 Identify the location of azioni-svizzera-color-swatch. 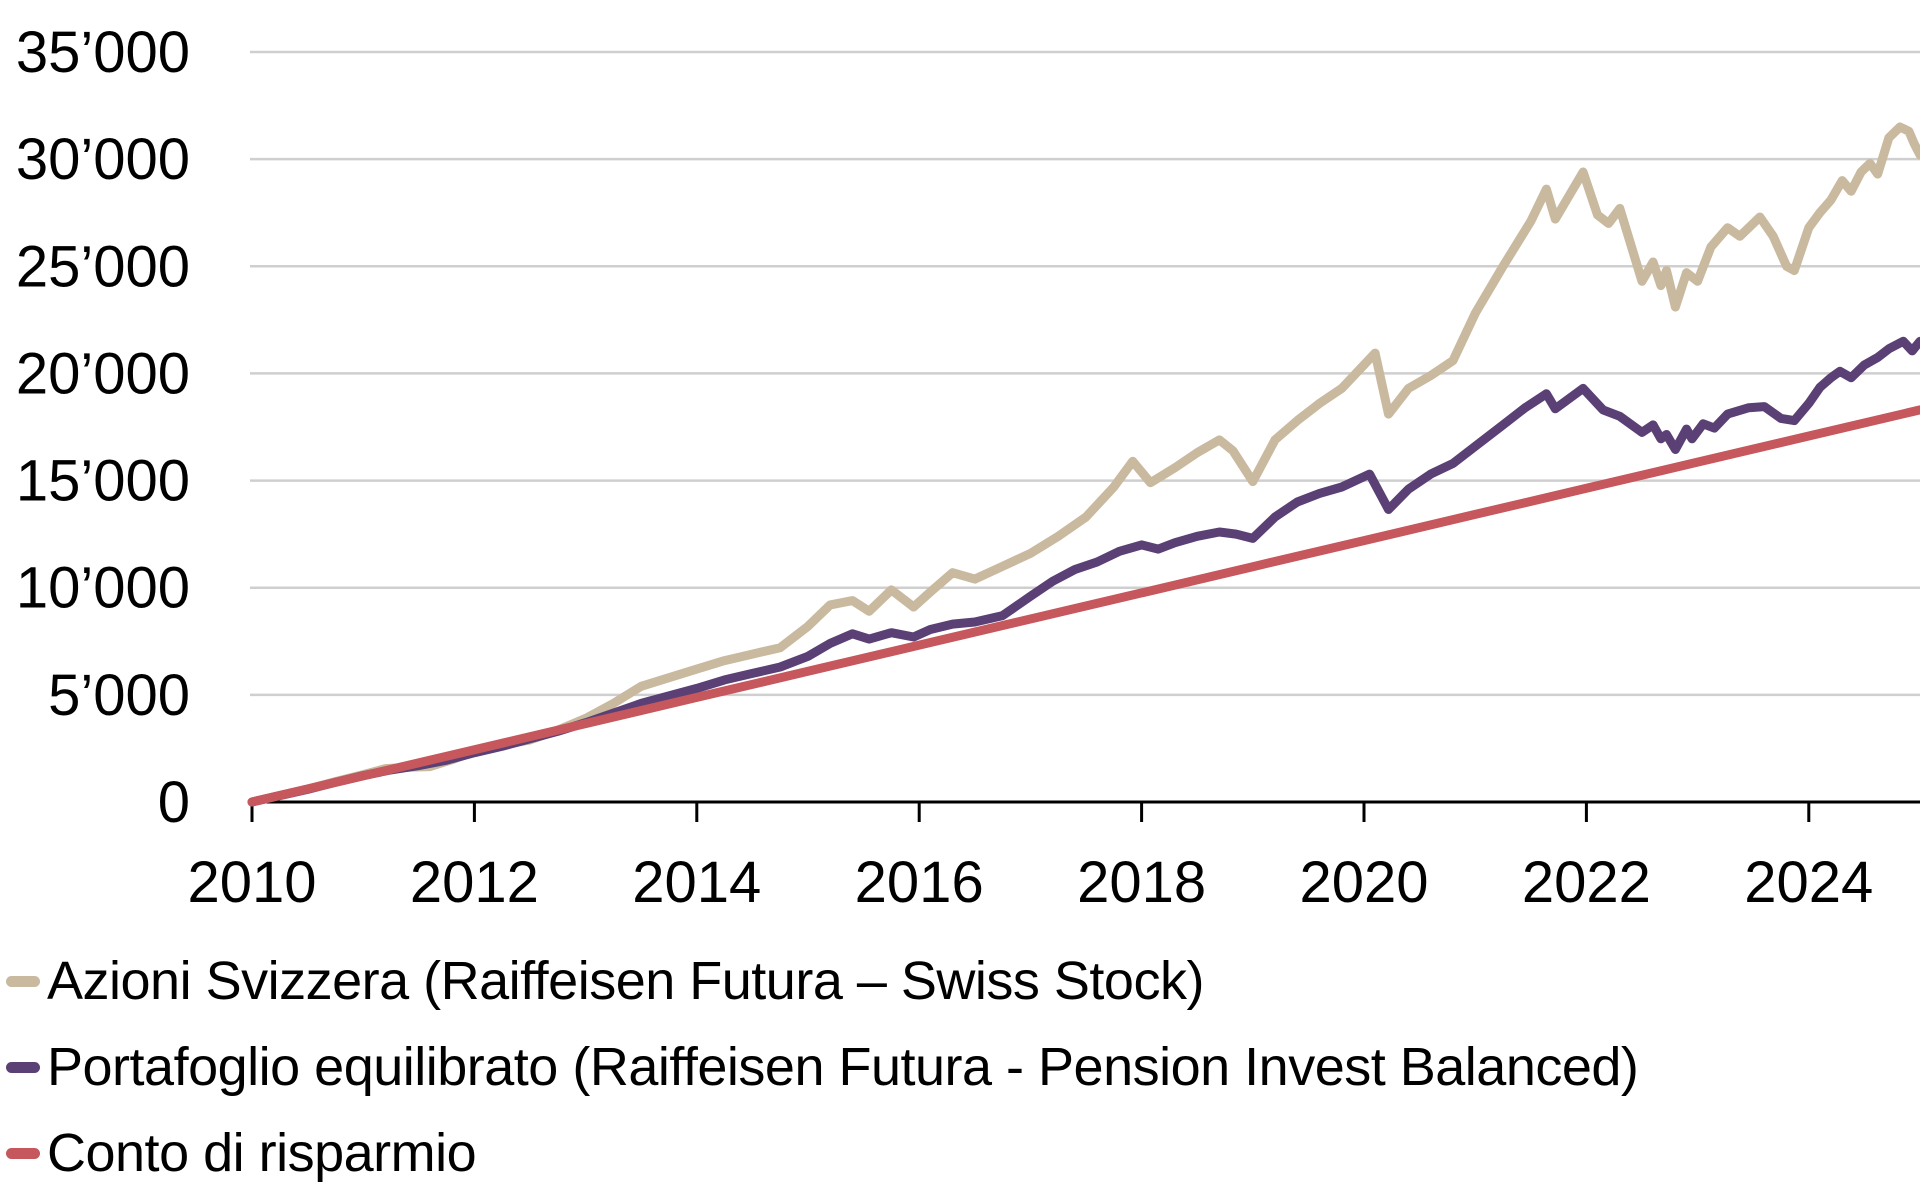
(23, 981).